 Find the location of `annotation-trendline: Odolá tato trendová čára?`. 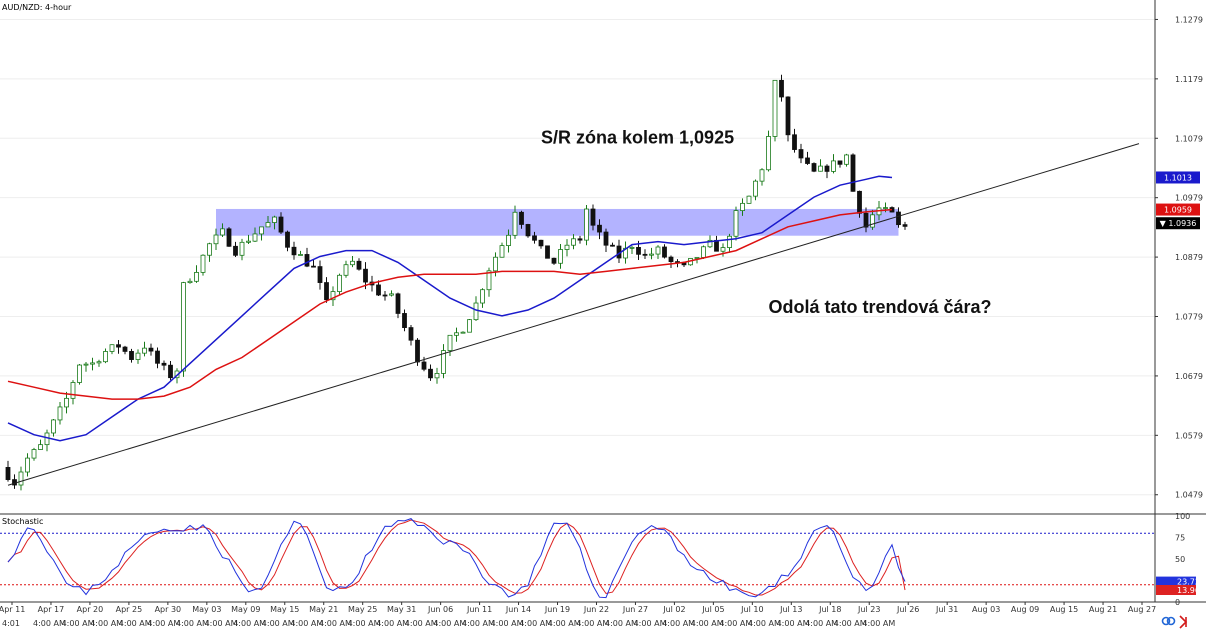

annotation-trendline: Odolá tato trendová čára? is located at coordinates (880, 307).